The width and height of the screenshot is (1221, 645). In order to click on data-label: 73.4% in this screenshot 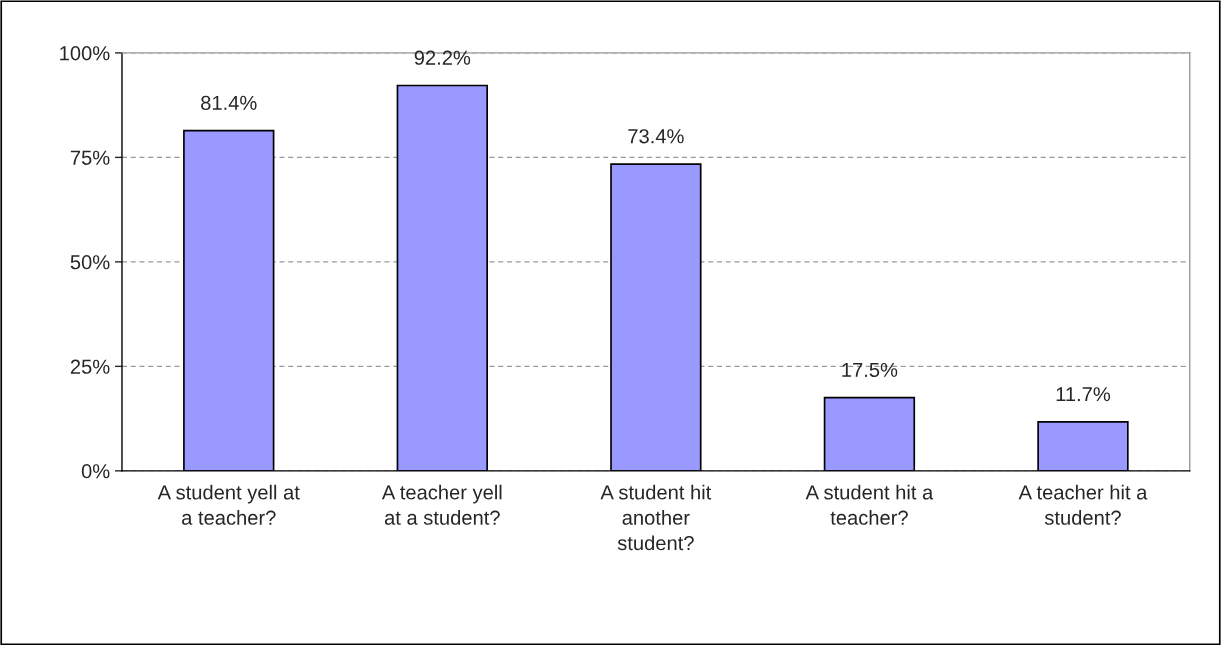, I will do `click(656, 136)`.